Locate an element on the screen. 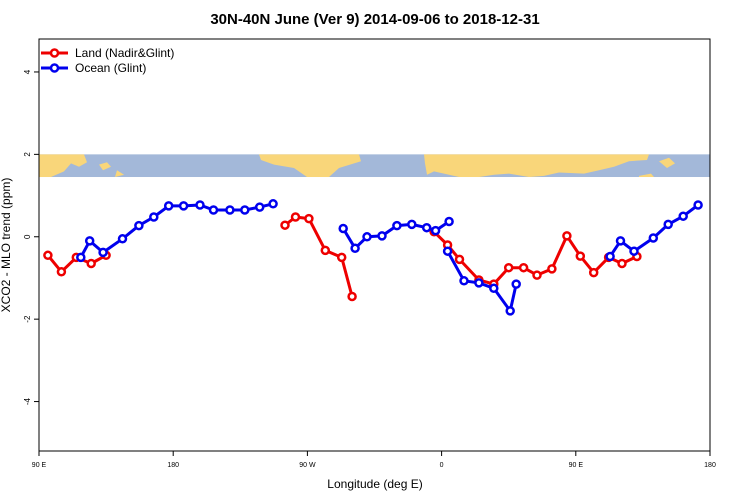  world-map-strip is located at coordinates (374, 166).